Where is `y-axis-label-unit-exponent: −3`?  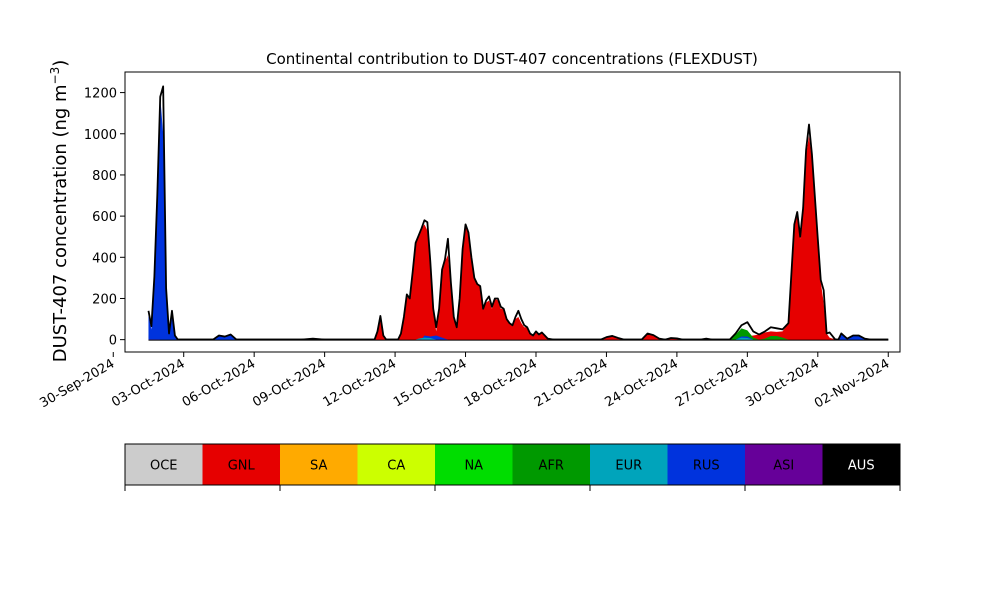 y-axis-label-unit-exponent: −3 is located at coordinates (55, 76).